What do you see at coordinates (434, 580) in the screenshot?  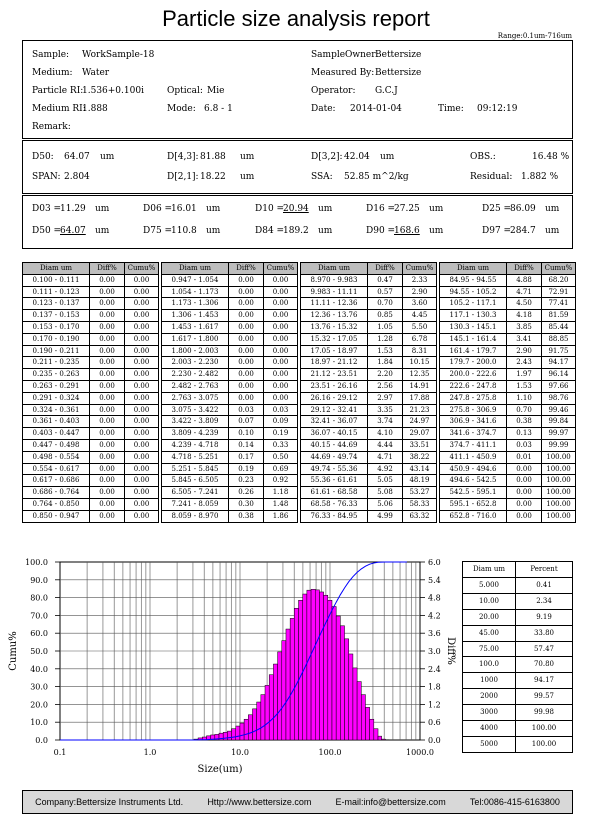 I see `y2-tick-label: 5.4` at bounding box center [434, 580].